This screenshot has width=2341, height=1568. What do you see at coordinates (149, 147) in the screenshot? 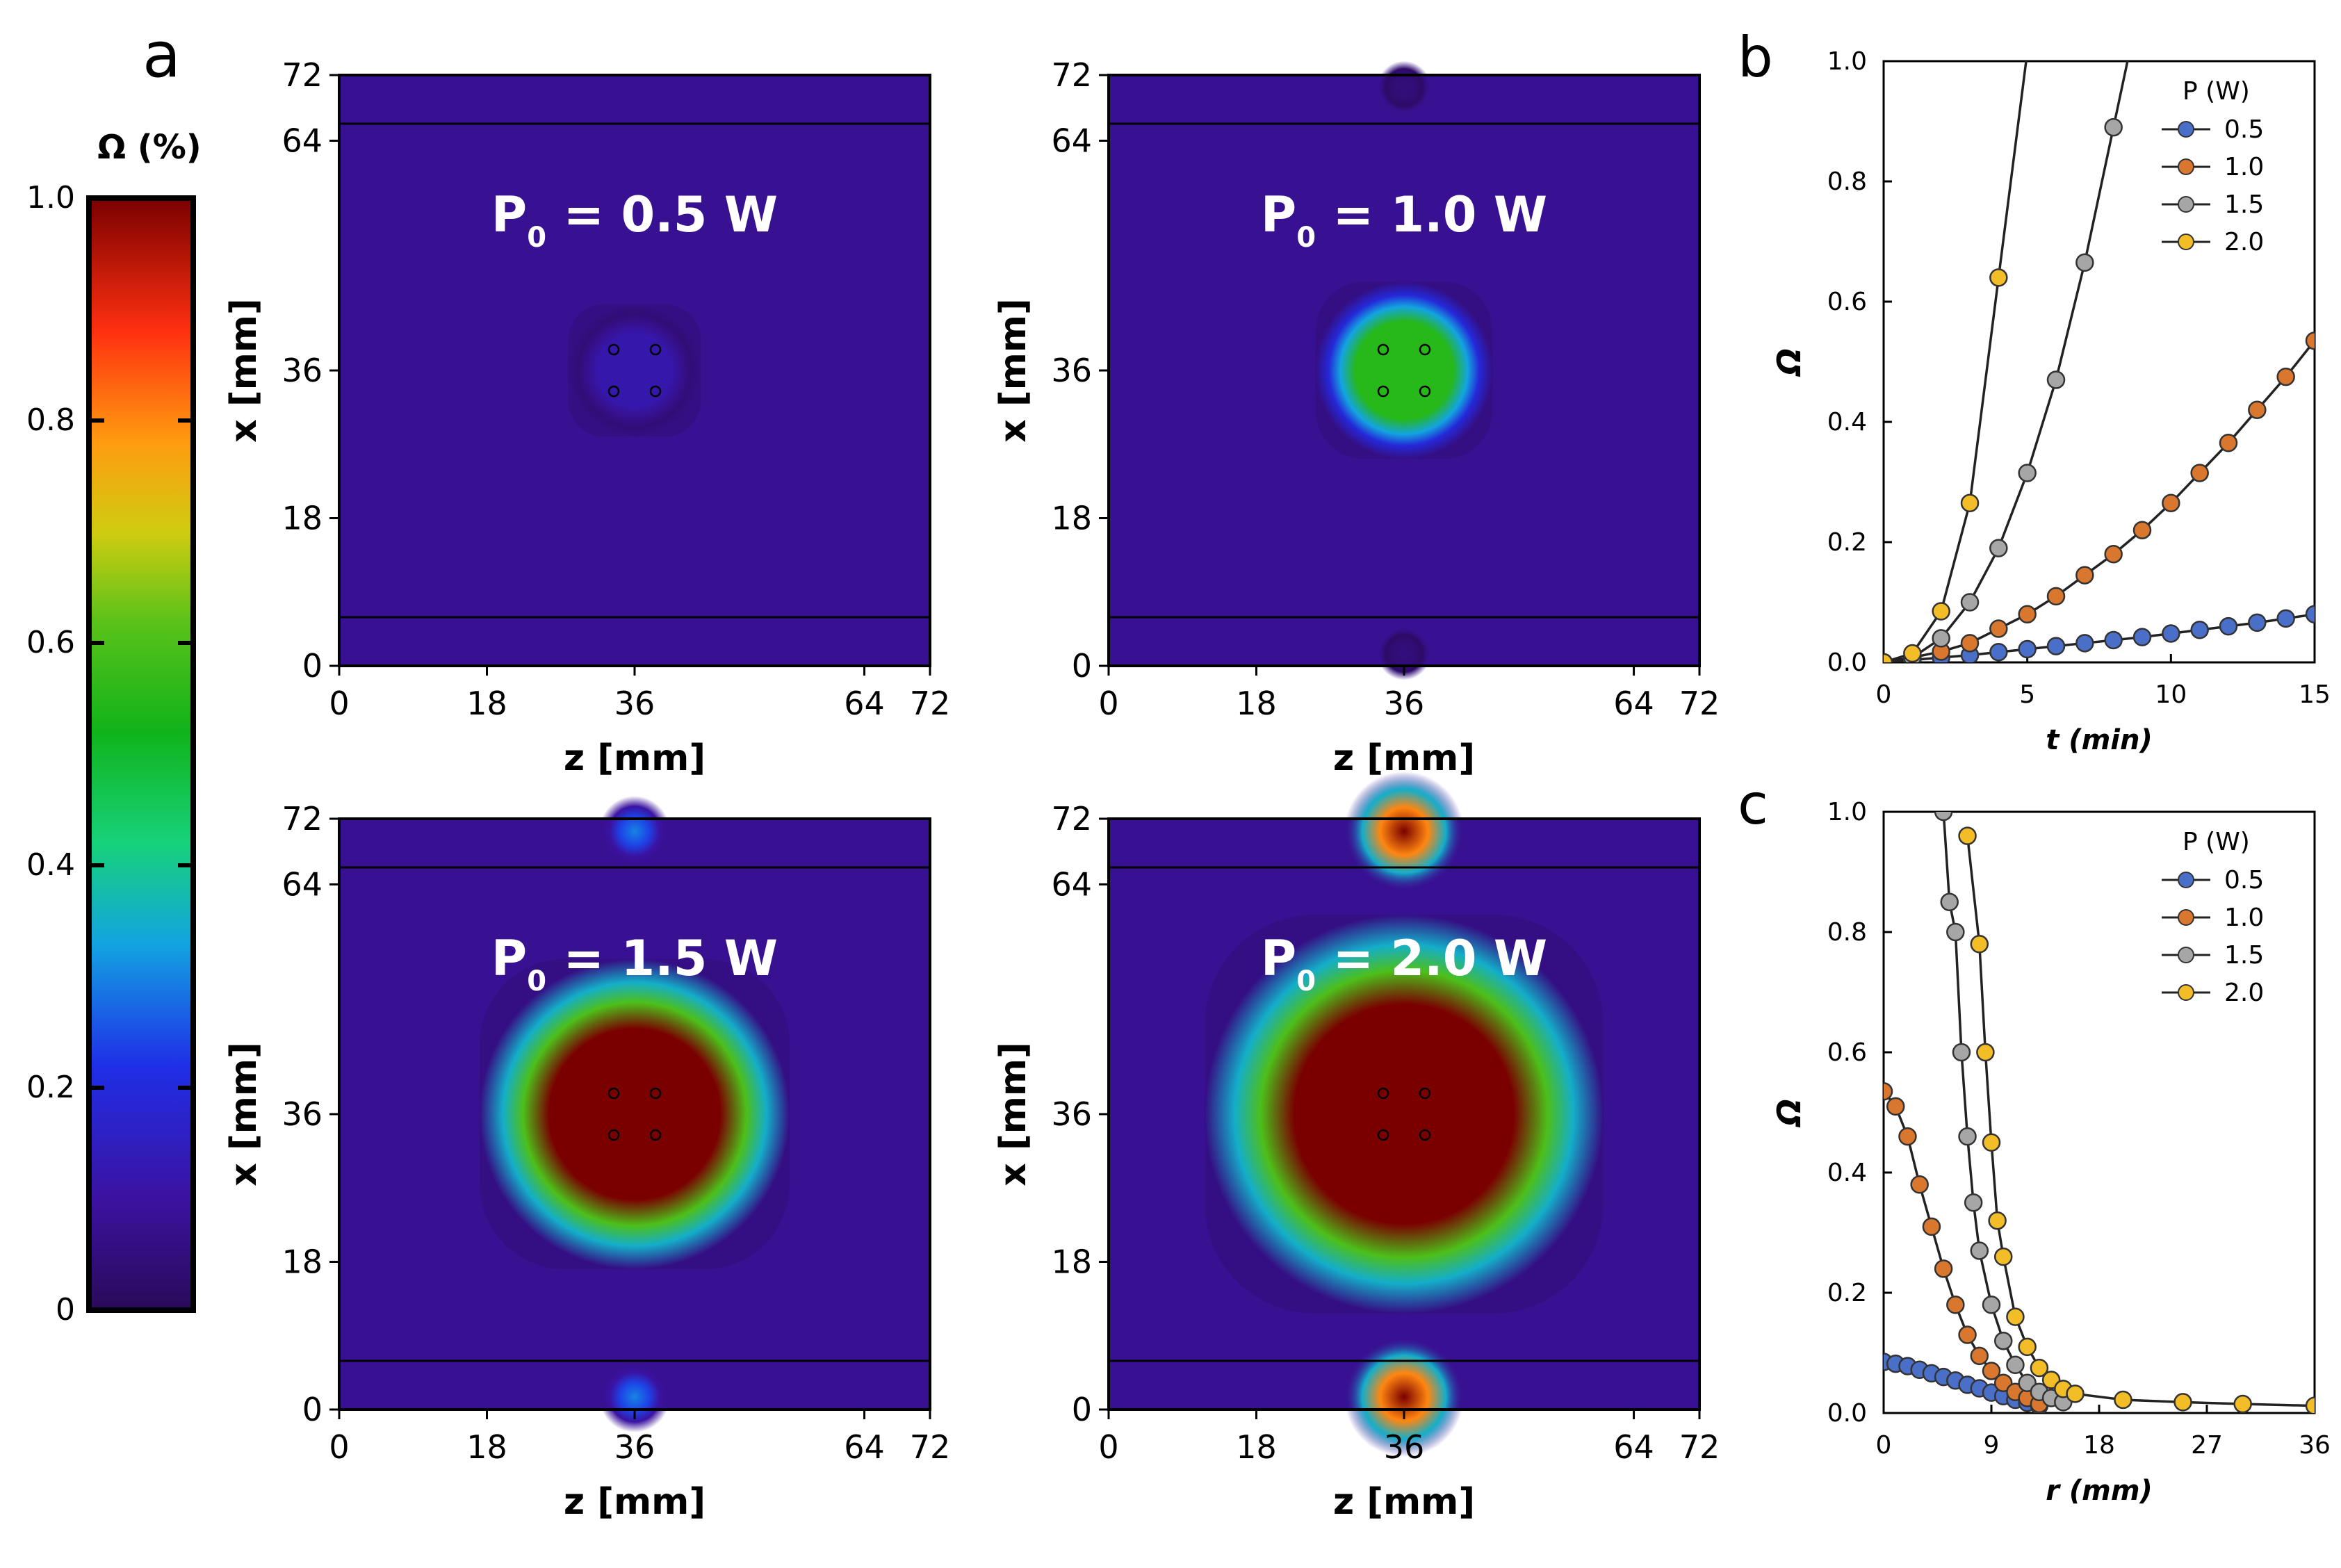
I see `colorbar-title: Ω (%)` at bounding box center [149, 147].